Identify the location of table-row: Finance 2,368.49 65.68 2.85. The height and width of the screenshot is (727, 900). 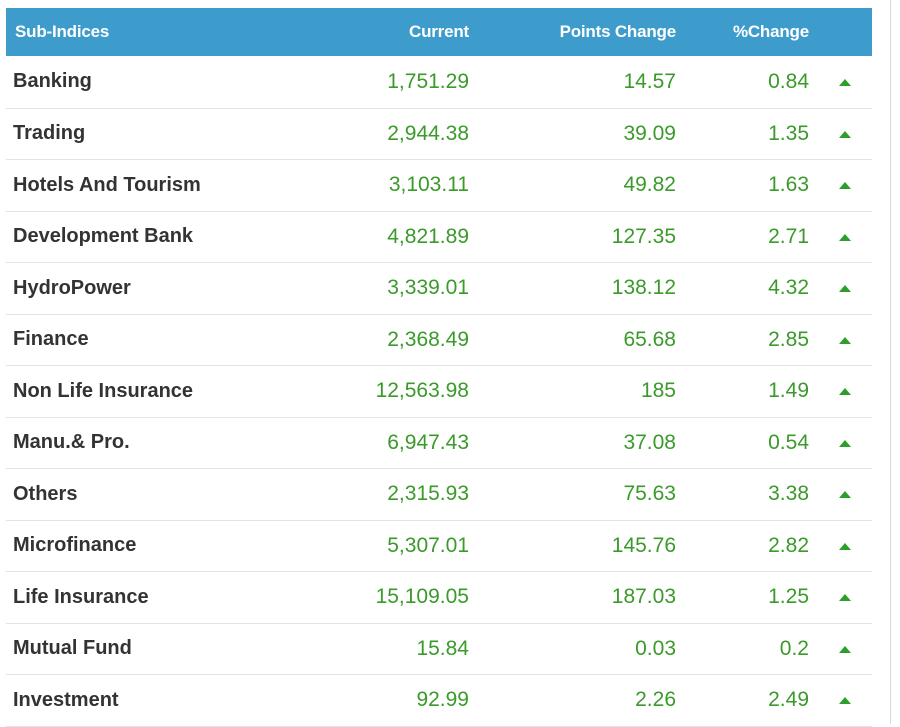
(439, 340).